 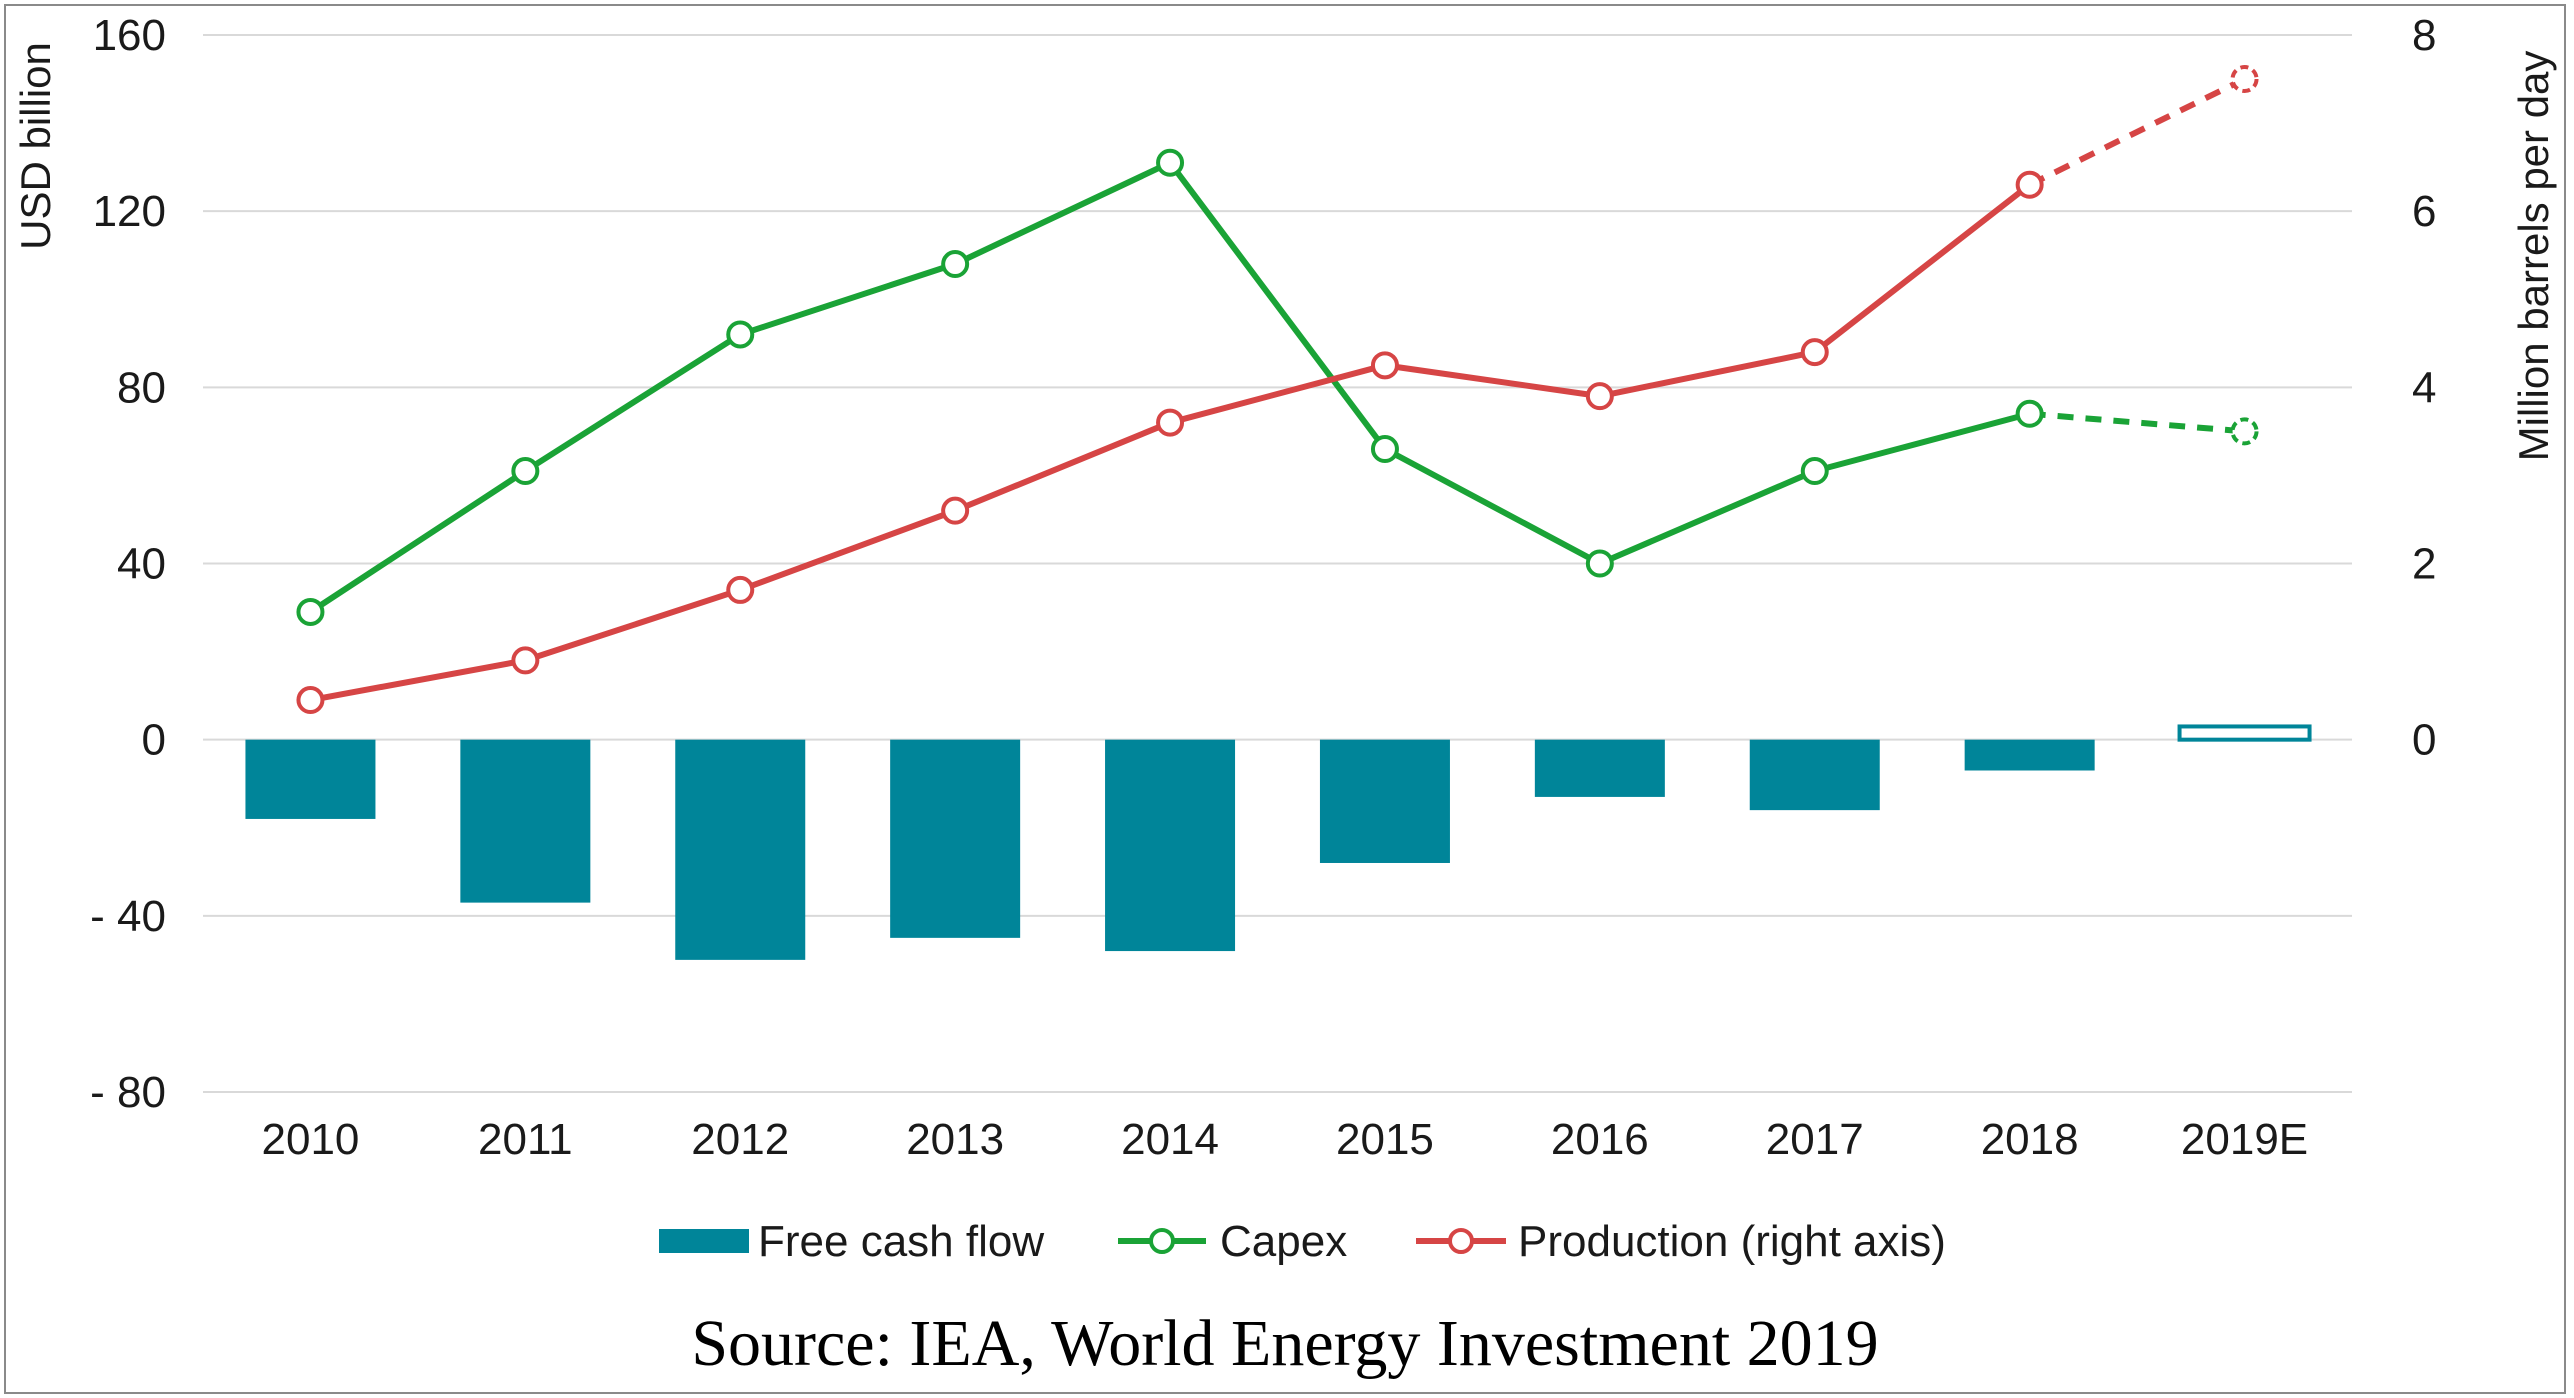 What do you see at coordinates (1278, 842) in the screenshot?
I see `free-cash-flow-bars` at bounding box center [1278, 842].